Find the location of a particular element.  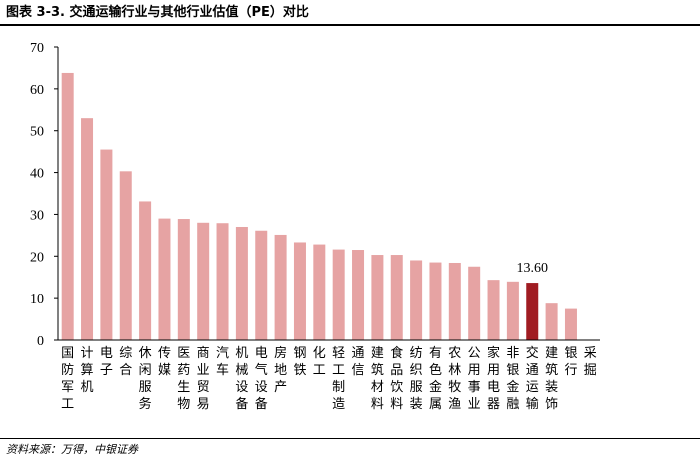

y-tick-label: 30 is located at coordinates (37, 215).